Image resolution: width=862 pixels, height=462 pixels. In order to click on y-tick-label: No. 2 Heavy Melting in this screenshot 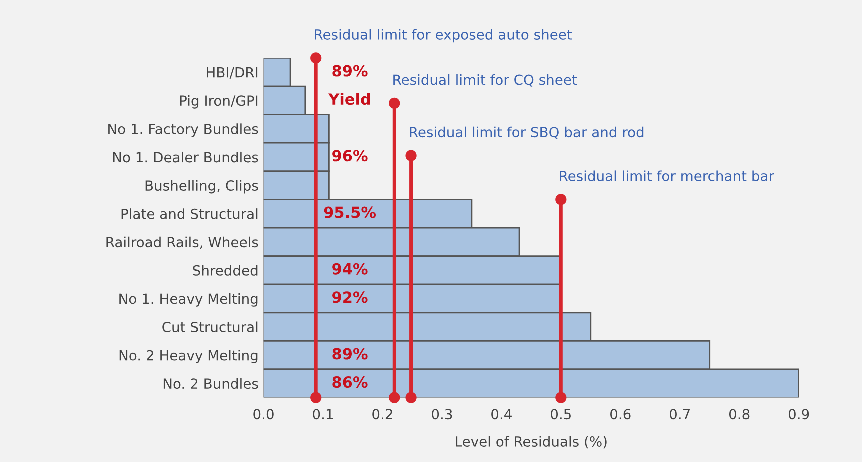, I will do `click(189, 357)`.